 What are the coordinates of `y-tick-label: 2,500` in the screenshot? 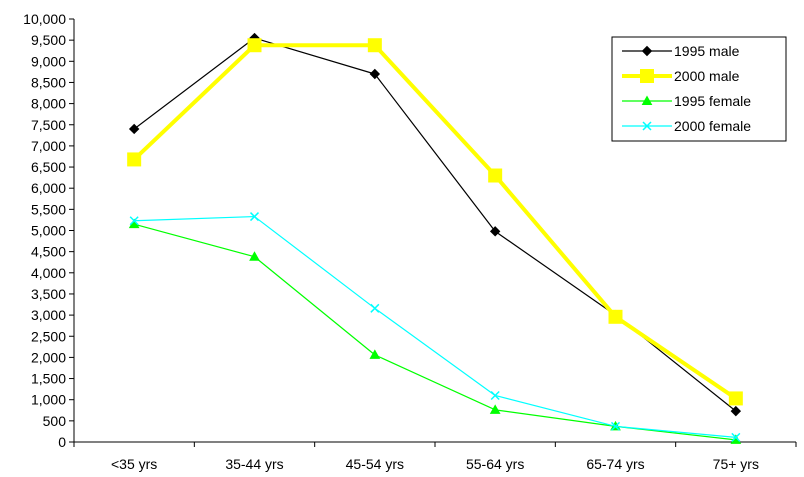 It's located at (48, 336).